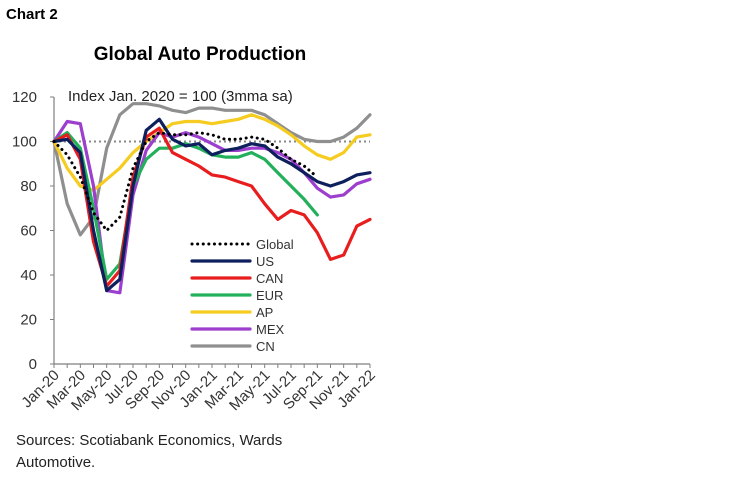 This screenshot has height=481, width=750. What do you see at coordinates (33, 364) in the screenshot?
I see `y-tick-label: 0` at bounding box center [33, 364].